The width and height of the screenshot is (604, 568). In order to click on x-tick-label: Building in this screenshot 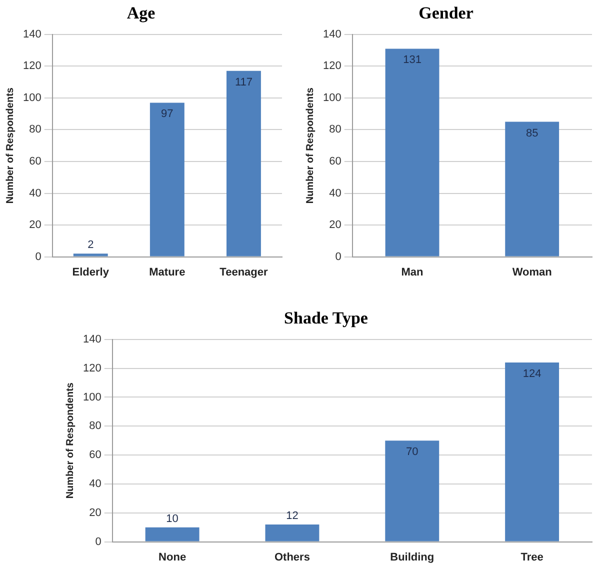, I will do `click(412, 557)`.